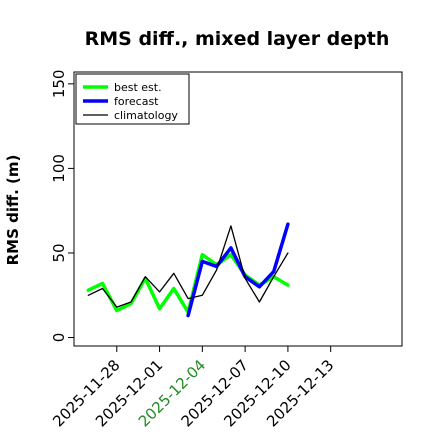  I want to click on legend-box, so click(132, 99).